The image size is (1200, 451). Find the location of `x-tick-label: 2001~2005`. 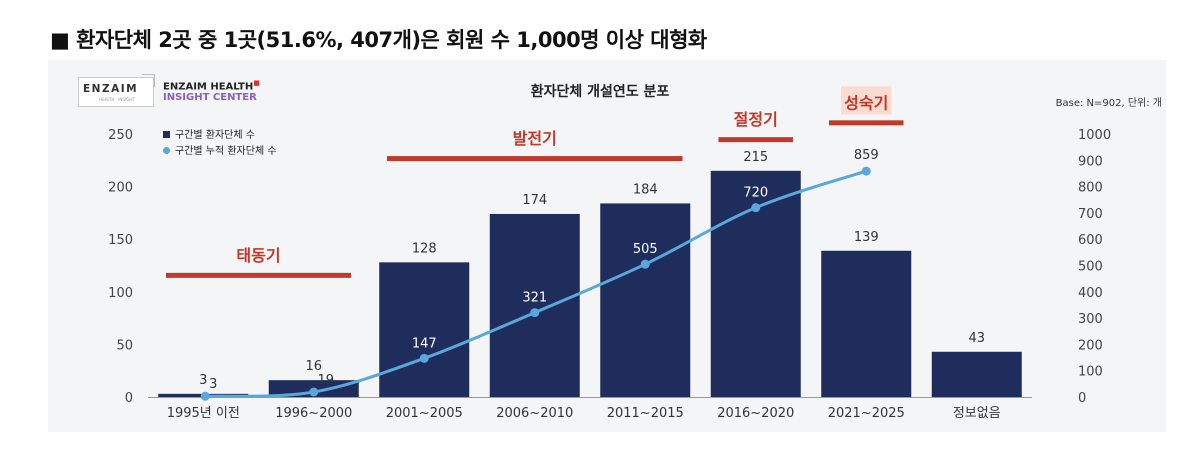

x-tick-label: 2001~2005 is located at coordinates (424, 413).